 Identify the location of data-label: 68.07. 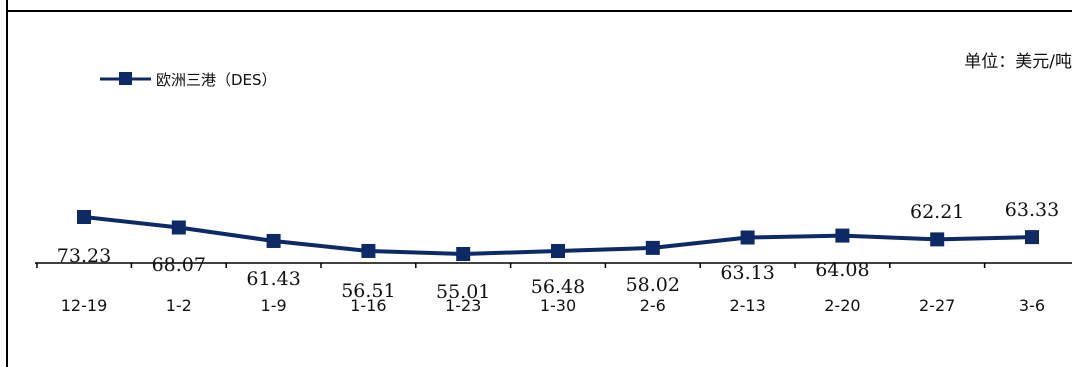
(179, 265).